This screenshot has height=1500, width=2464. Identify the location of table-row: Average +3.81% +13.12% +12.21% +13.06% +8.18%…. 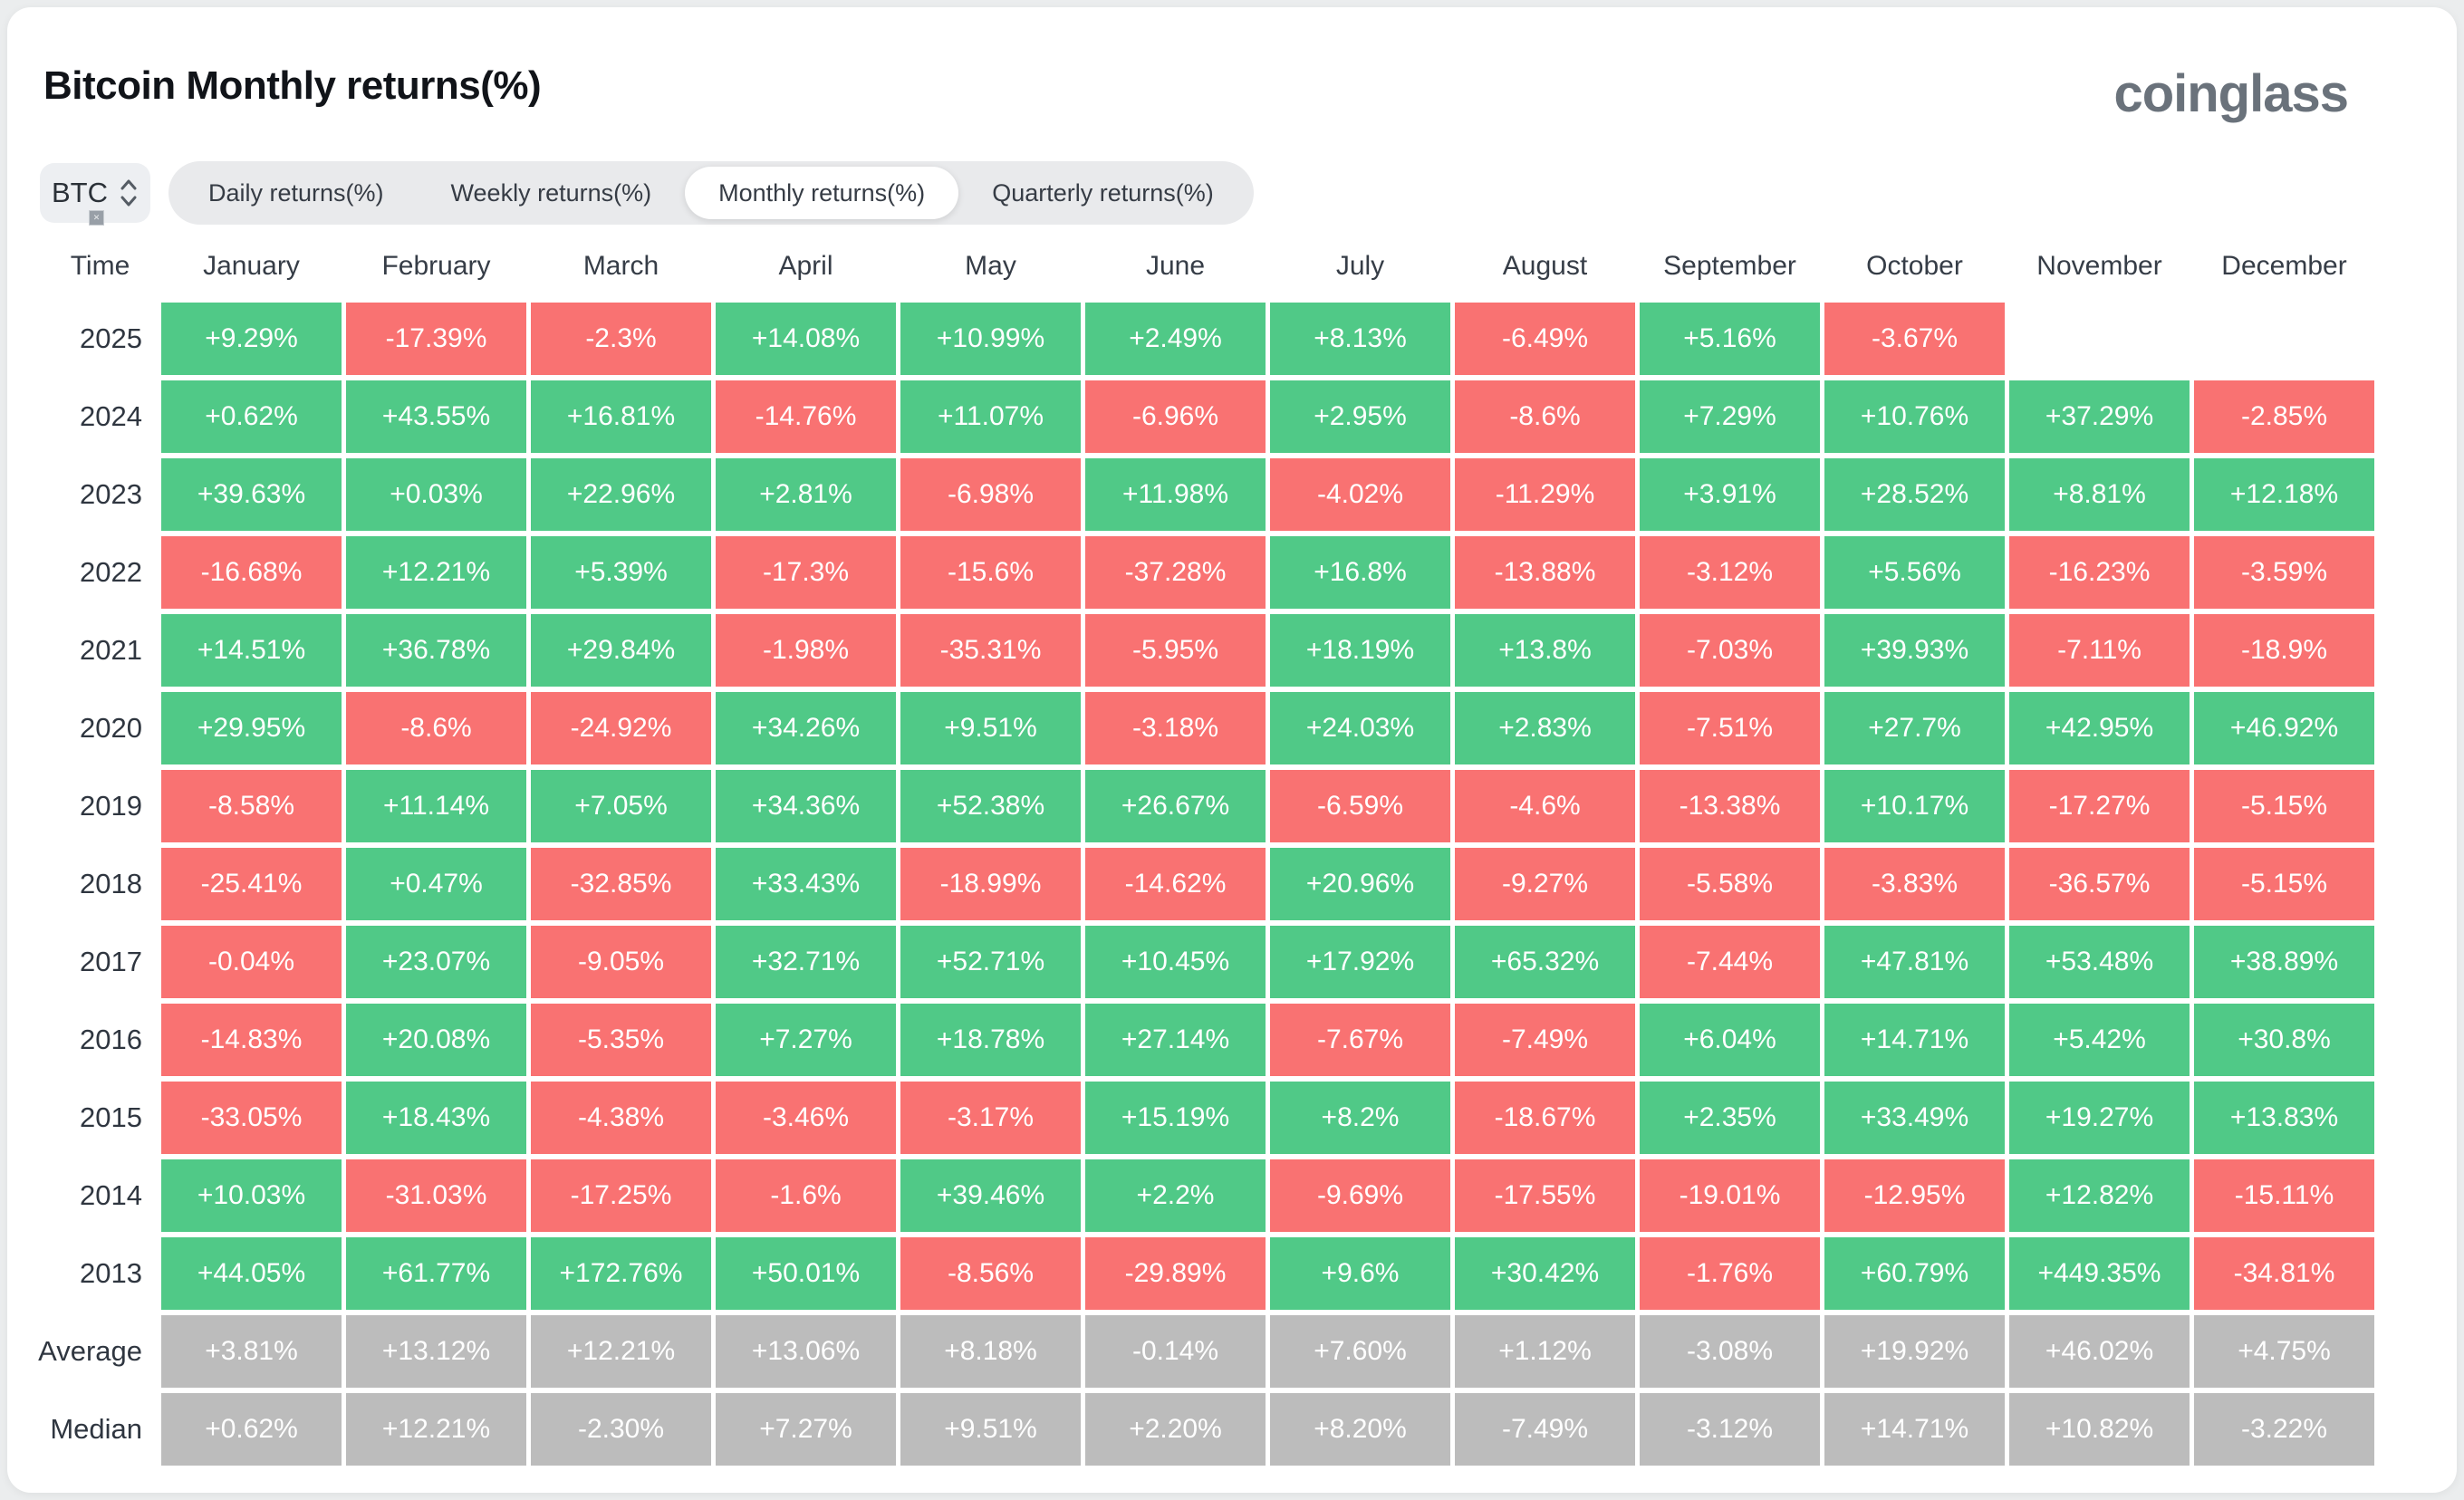
(1206, 1351).